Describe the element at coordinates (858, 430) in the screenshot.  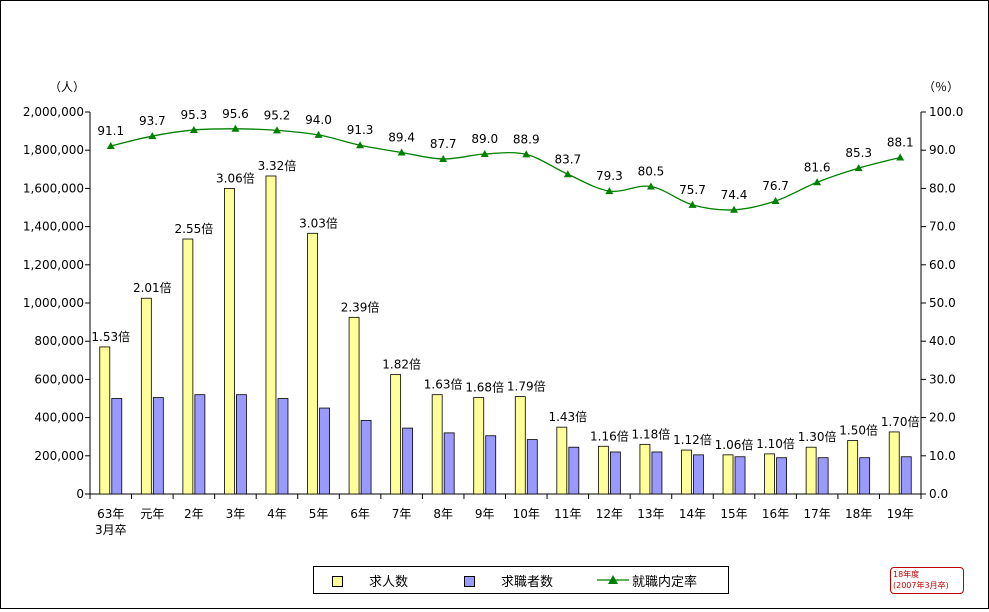
I see `ratio-label: 1.50倍` at that location.